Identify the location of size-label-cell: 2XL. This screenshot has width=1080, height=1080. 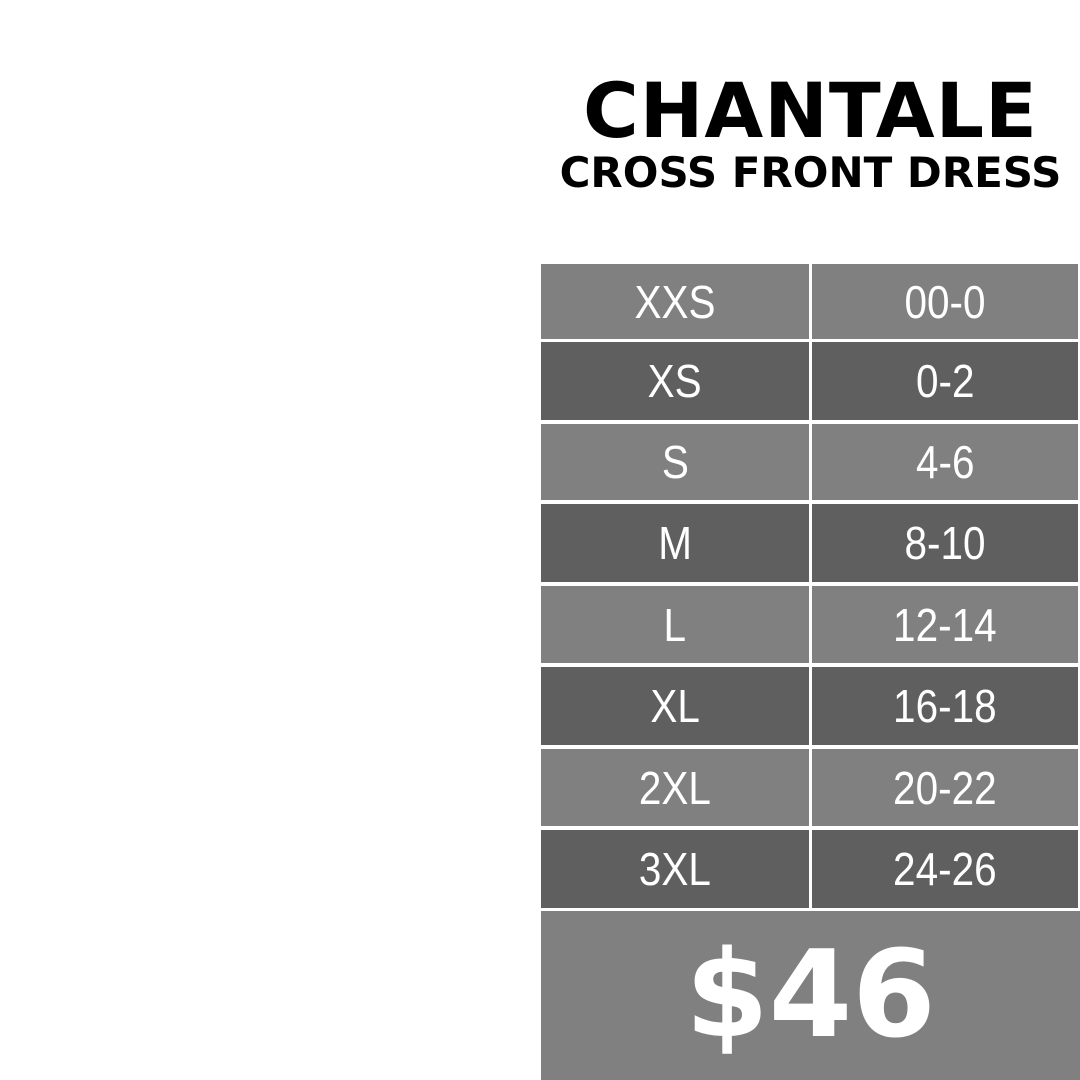
(675, 787).